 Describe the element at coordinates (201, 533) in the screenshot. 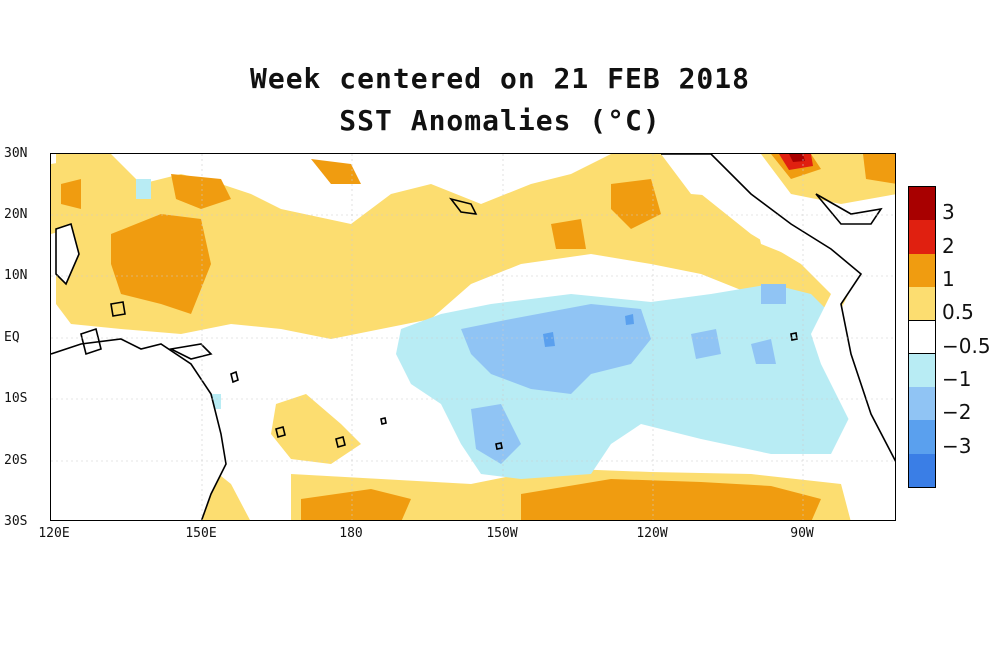

I see `lon-label-150e: 150E` at that location.